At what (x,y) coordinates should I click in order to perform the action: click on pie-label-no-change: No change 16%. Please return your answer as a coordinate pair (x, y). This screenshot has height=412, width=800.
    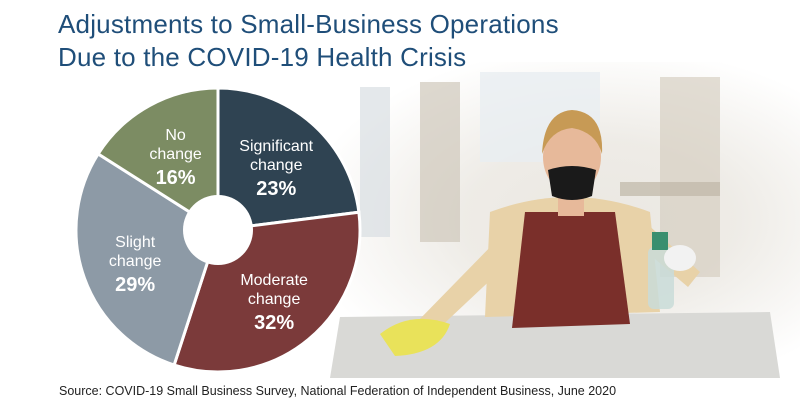
    Looking at the image, I should click on (175, 158).